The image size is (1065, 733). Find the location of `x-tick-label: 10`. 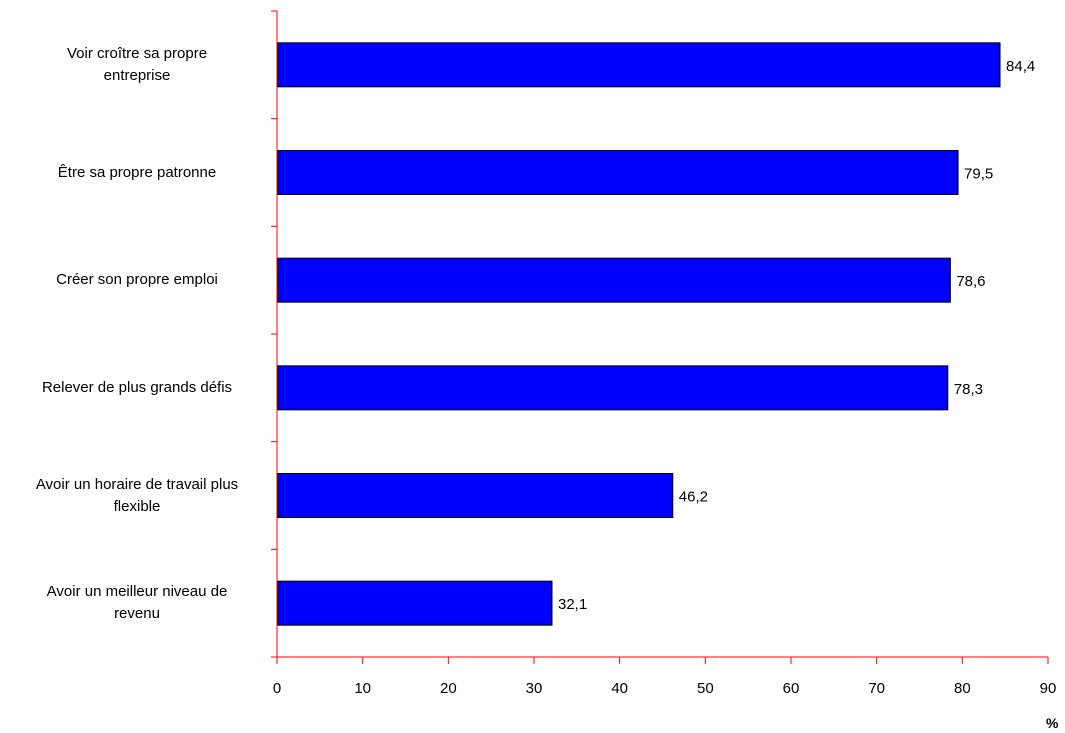

x-tick-label: 10 is located at coordinates (362, 688).